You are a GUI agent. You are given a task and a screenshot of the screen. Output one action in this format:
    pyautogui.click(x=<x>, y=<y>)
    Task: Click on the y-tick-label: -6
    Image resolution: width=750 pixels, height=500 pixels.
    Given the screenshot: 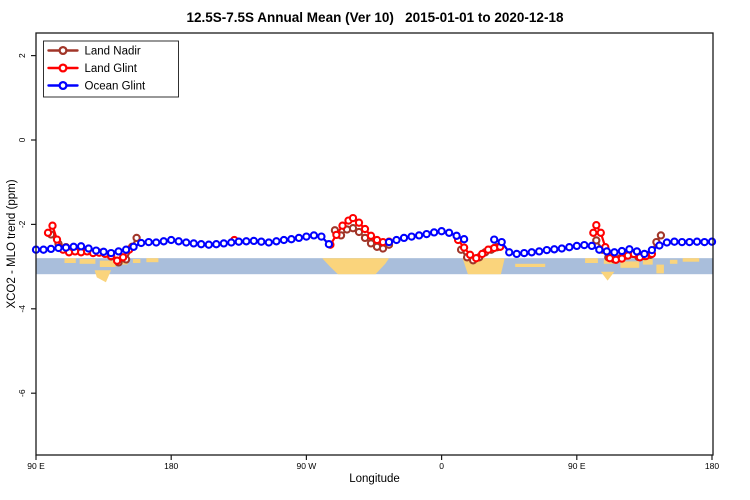 What is the action you would take?
    pyautogui.click(x=22, y=393)
    